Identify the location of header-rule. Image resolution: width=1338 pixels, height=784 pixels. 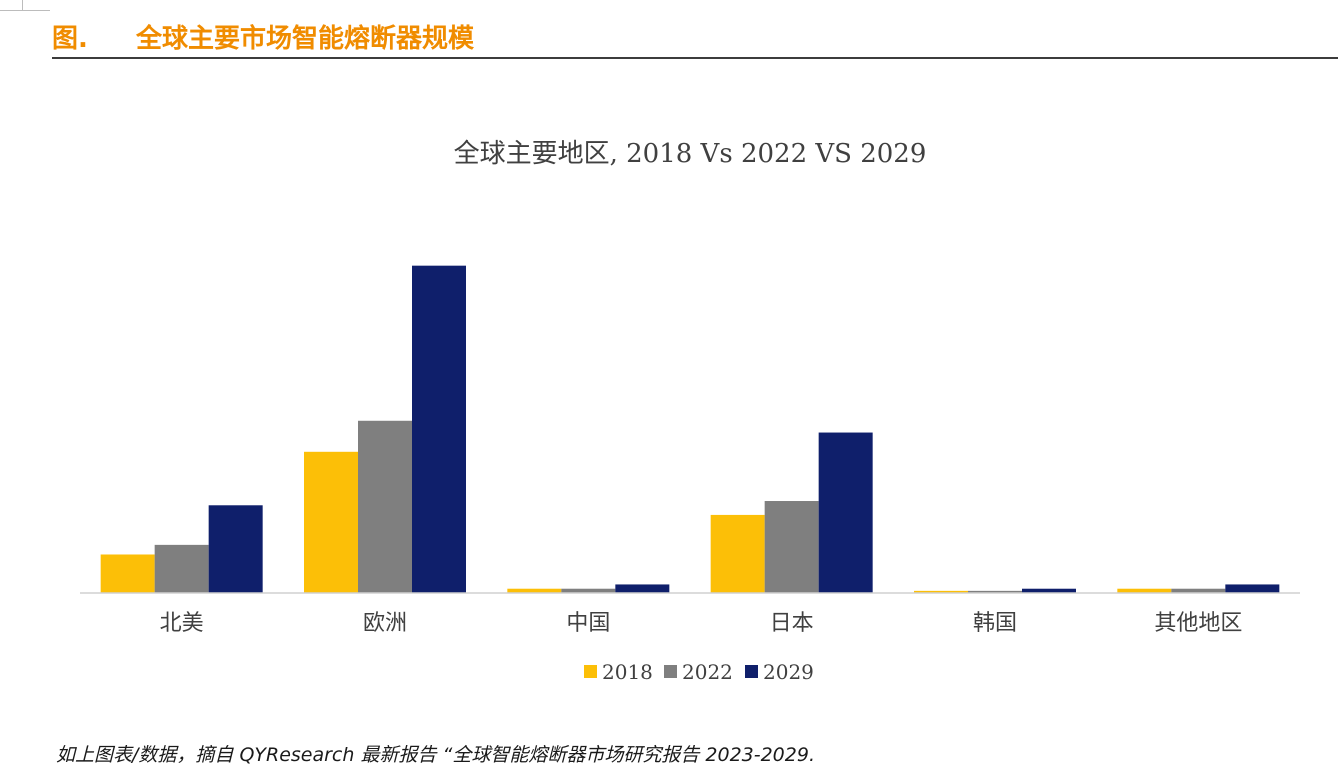
(695, 58).